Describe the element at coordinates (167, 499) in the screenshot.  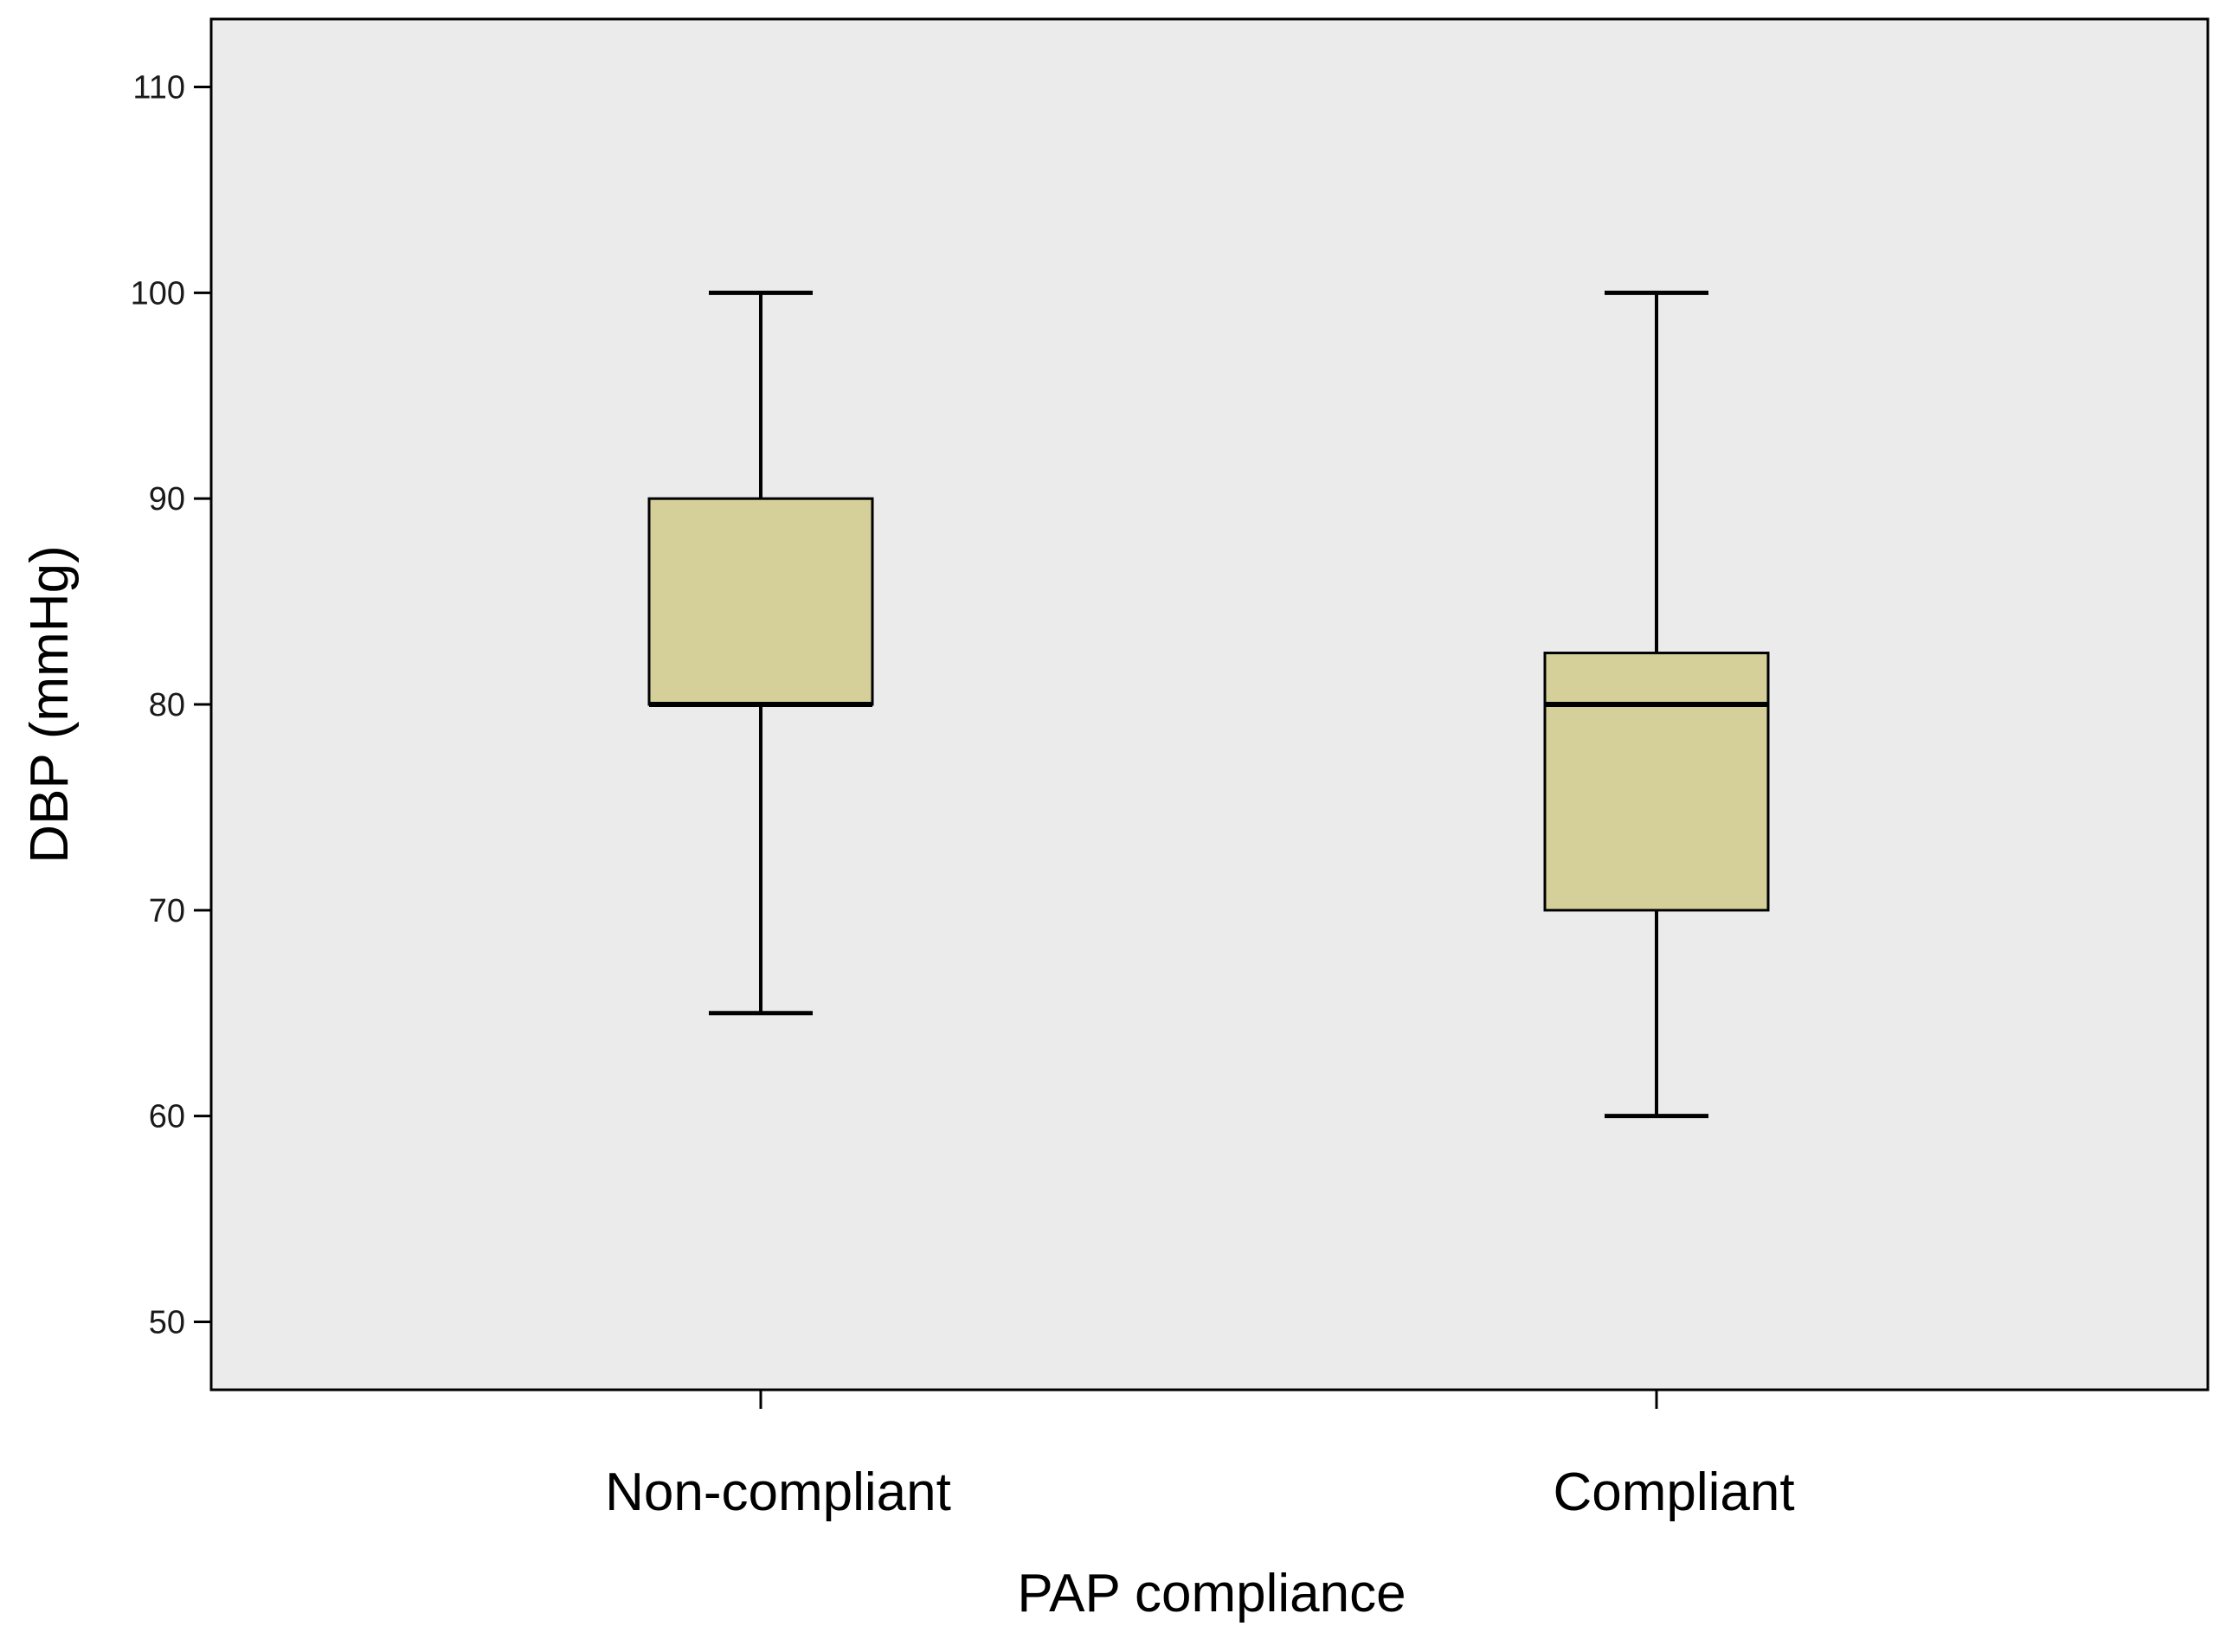
I see `y-tick-label: 90` at that location.